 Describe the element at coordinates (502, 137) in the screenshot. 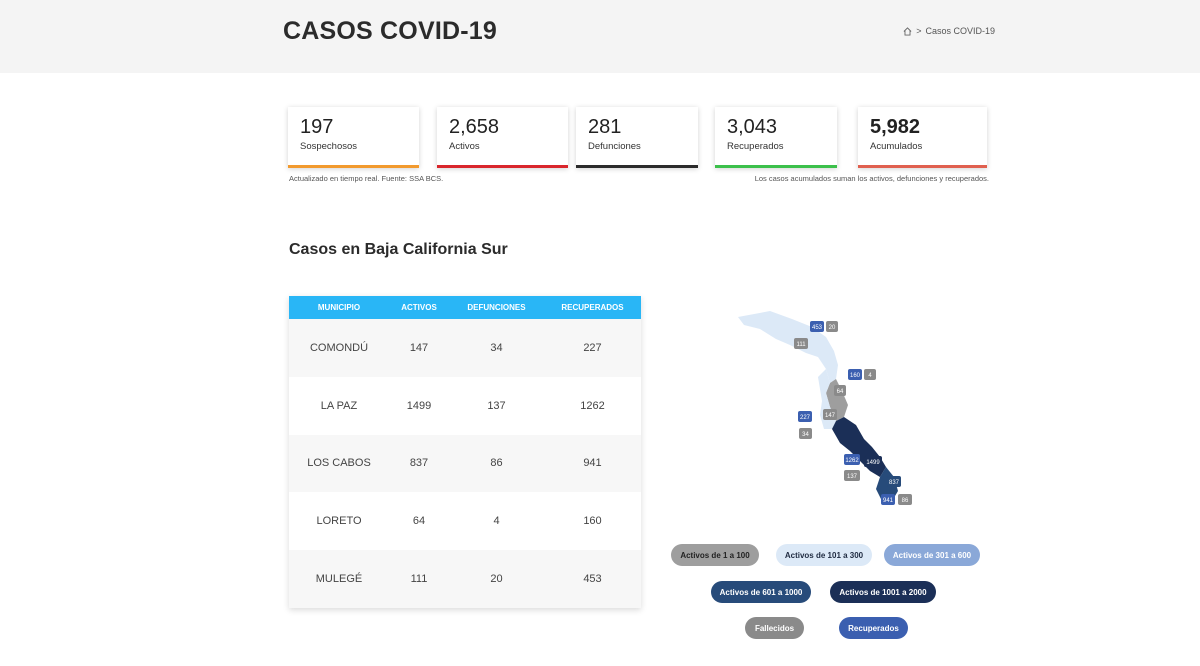

I see `card-activos: 2,658 Activos` at that location.